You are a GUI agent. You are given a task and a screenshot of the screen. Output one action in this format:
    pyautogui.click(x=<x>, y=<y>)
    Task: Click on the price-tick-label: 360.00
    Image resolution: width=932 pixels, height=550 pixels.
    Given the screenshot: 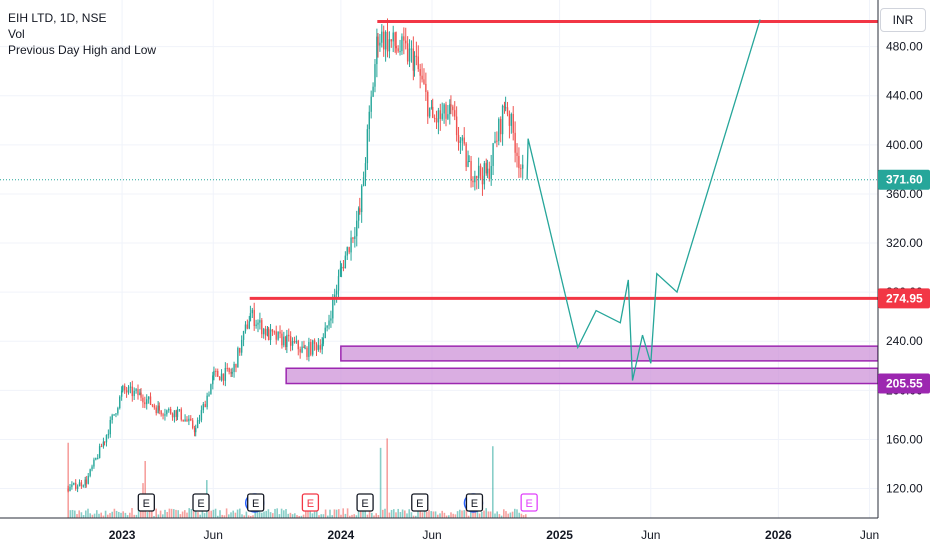 What is the action you would take?
    pyautogui.click(x=904, y=194)
    